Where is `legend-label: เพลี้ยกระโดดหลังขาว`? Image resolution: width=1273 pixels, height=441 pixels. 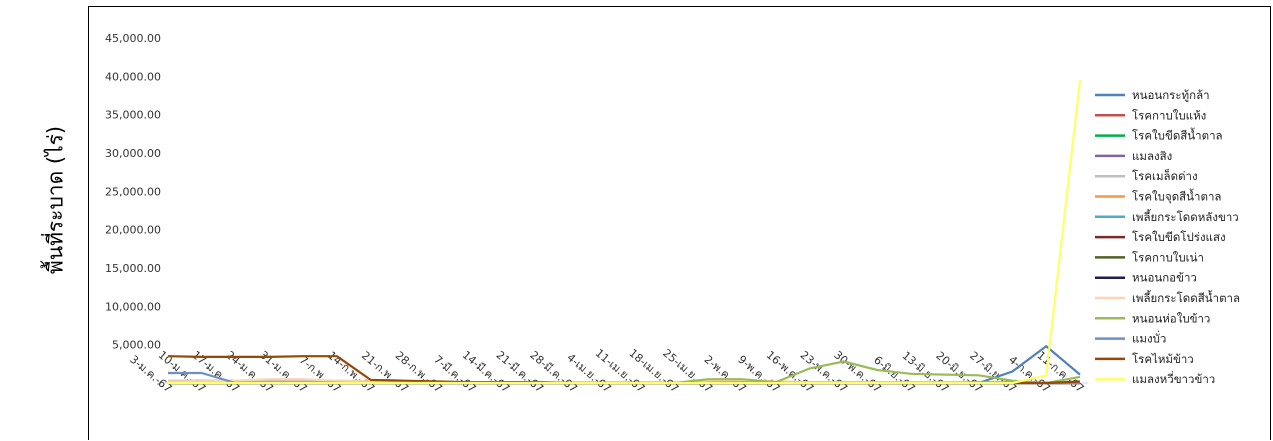
legend-label: เพลี้ยกระโดดหลังขาว is located at coordinates (1185, 216).